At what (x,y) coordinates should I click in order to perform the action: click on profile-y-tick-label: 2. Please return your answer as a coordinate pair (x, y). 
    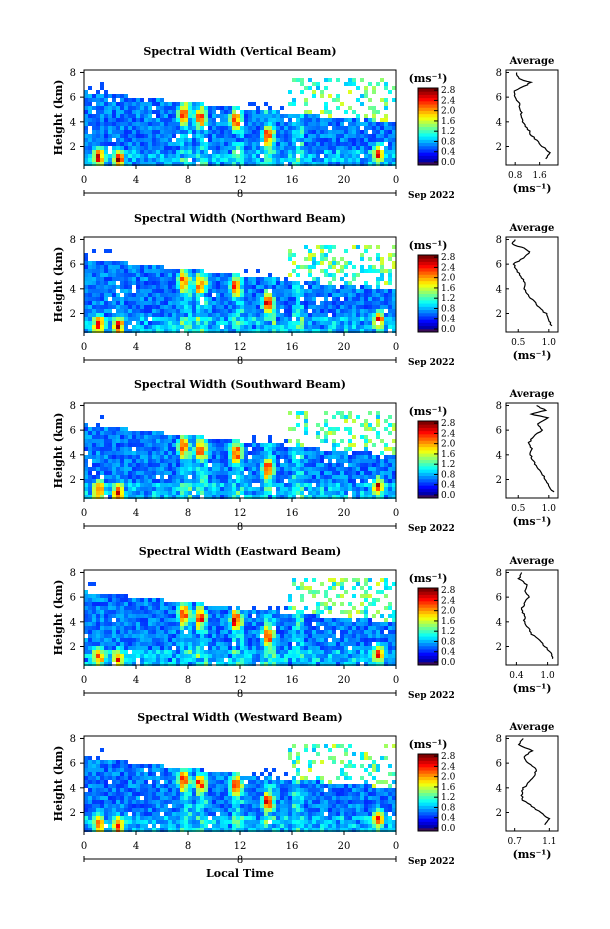
    Looking at the image, I should click on (499, 147).